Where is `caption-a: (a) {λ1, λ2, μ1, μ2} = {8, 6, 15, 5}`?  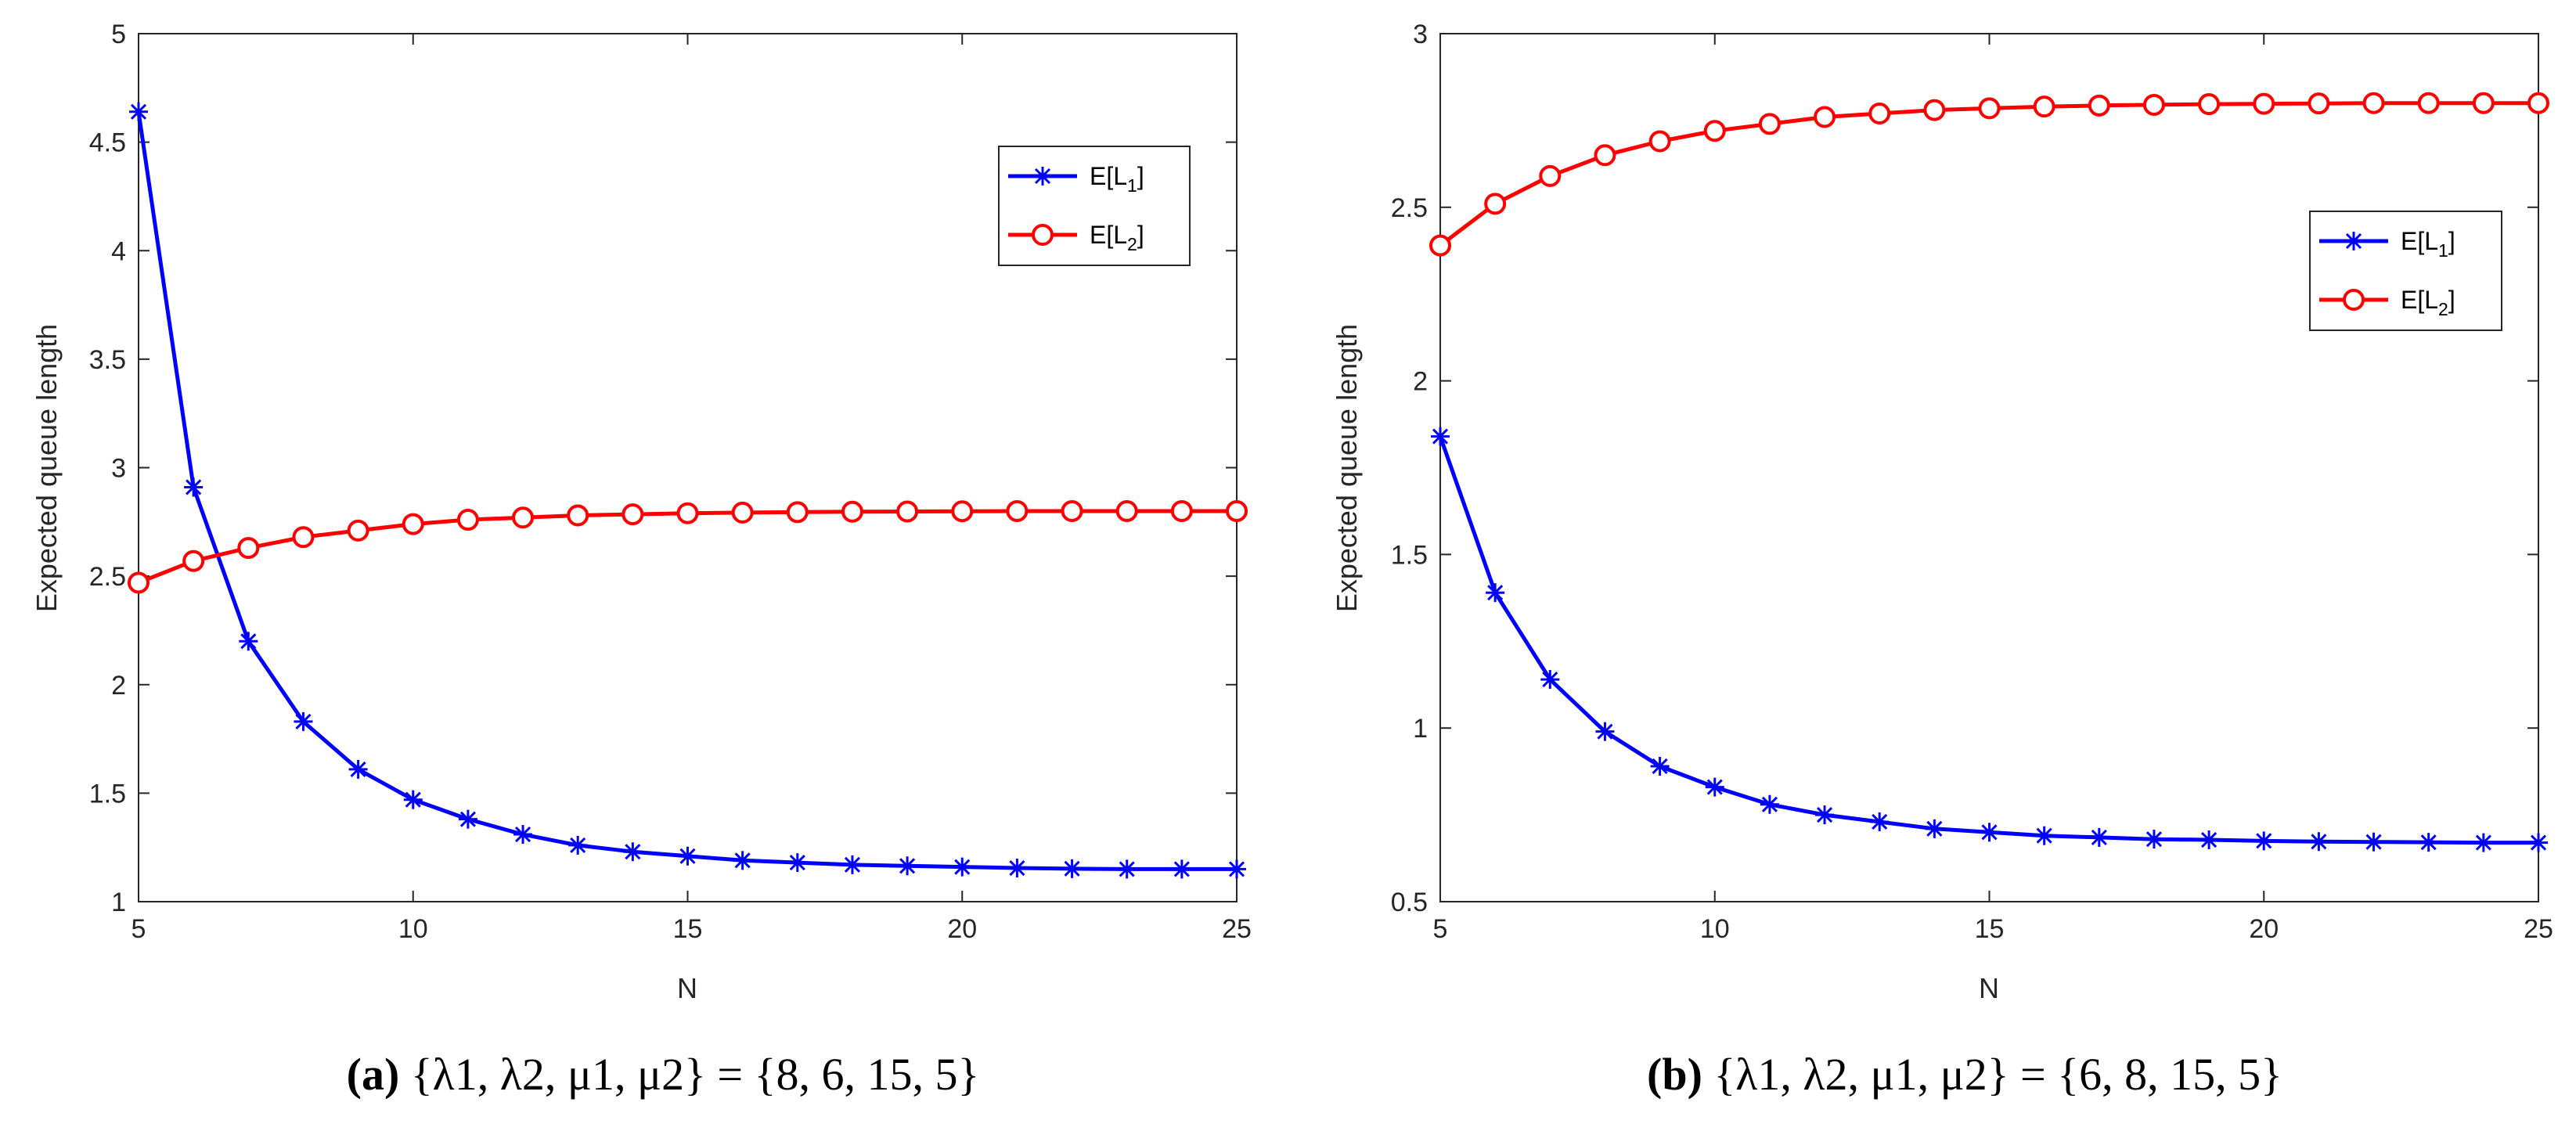 caption-a: (a) {λ1, λ2, μ1, μ2} = {8, 6, 15, 5} is located at coordinates (663, 1074).